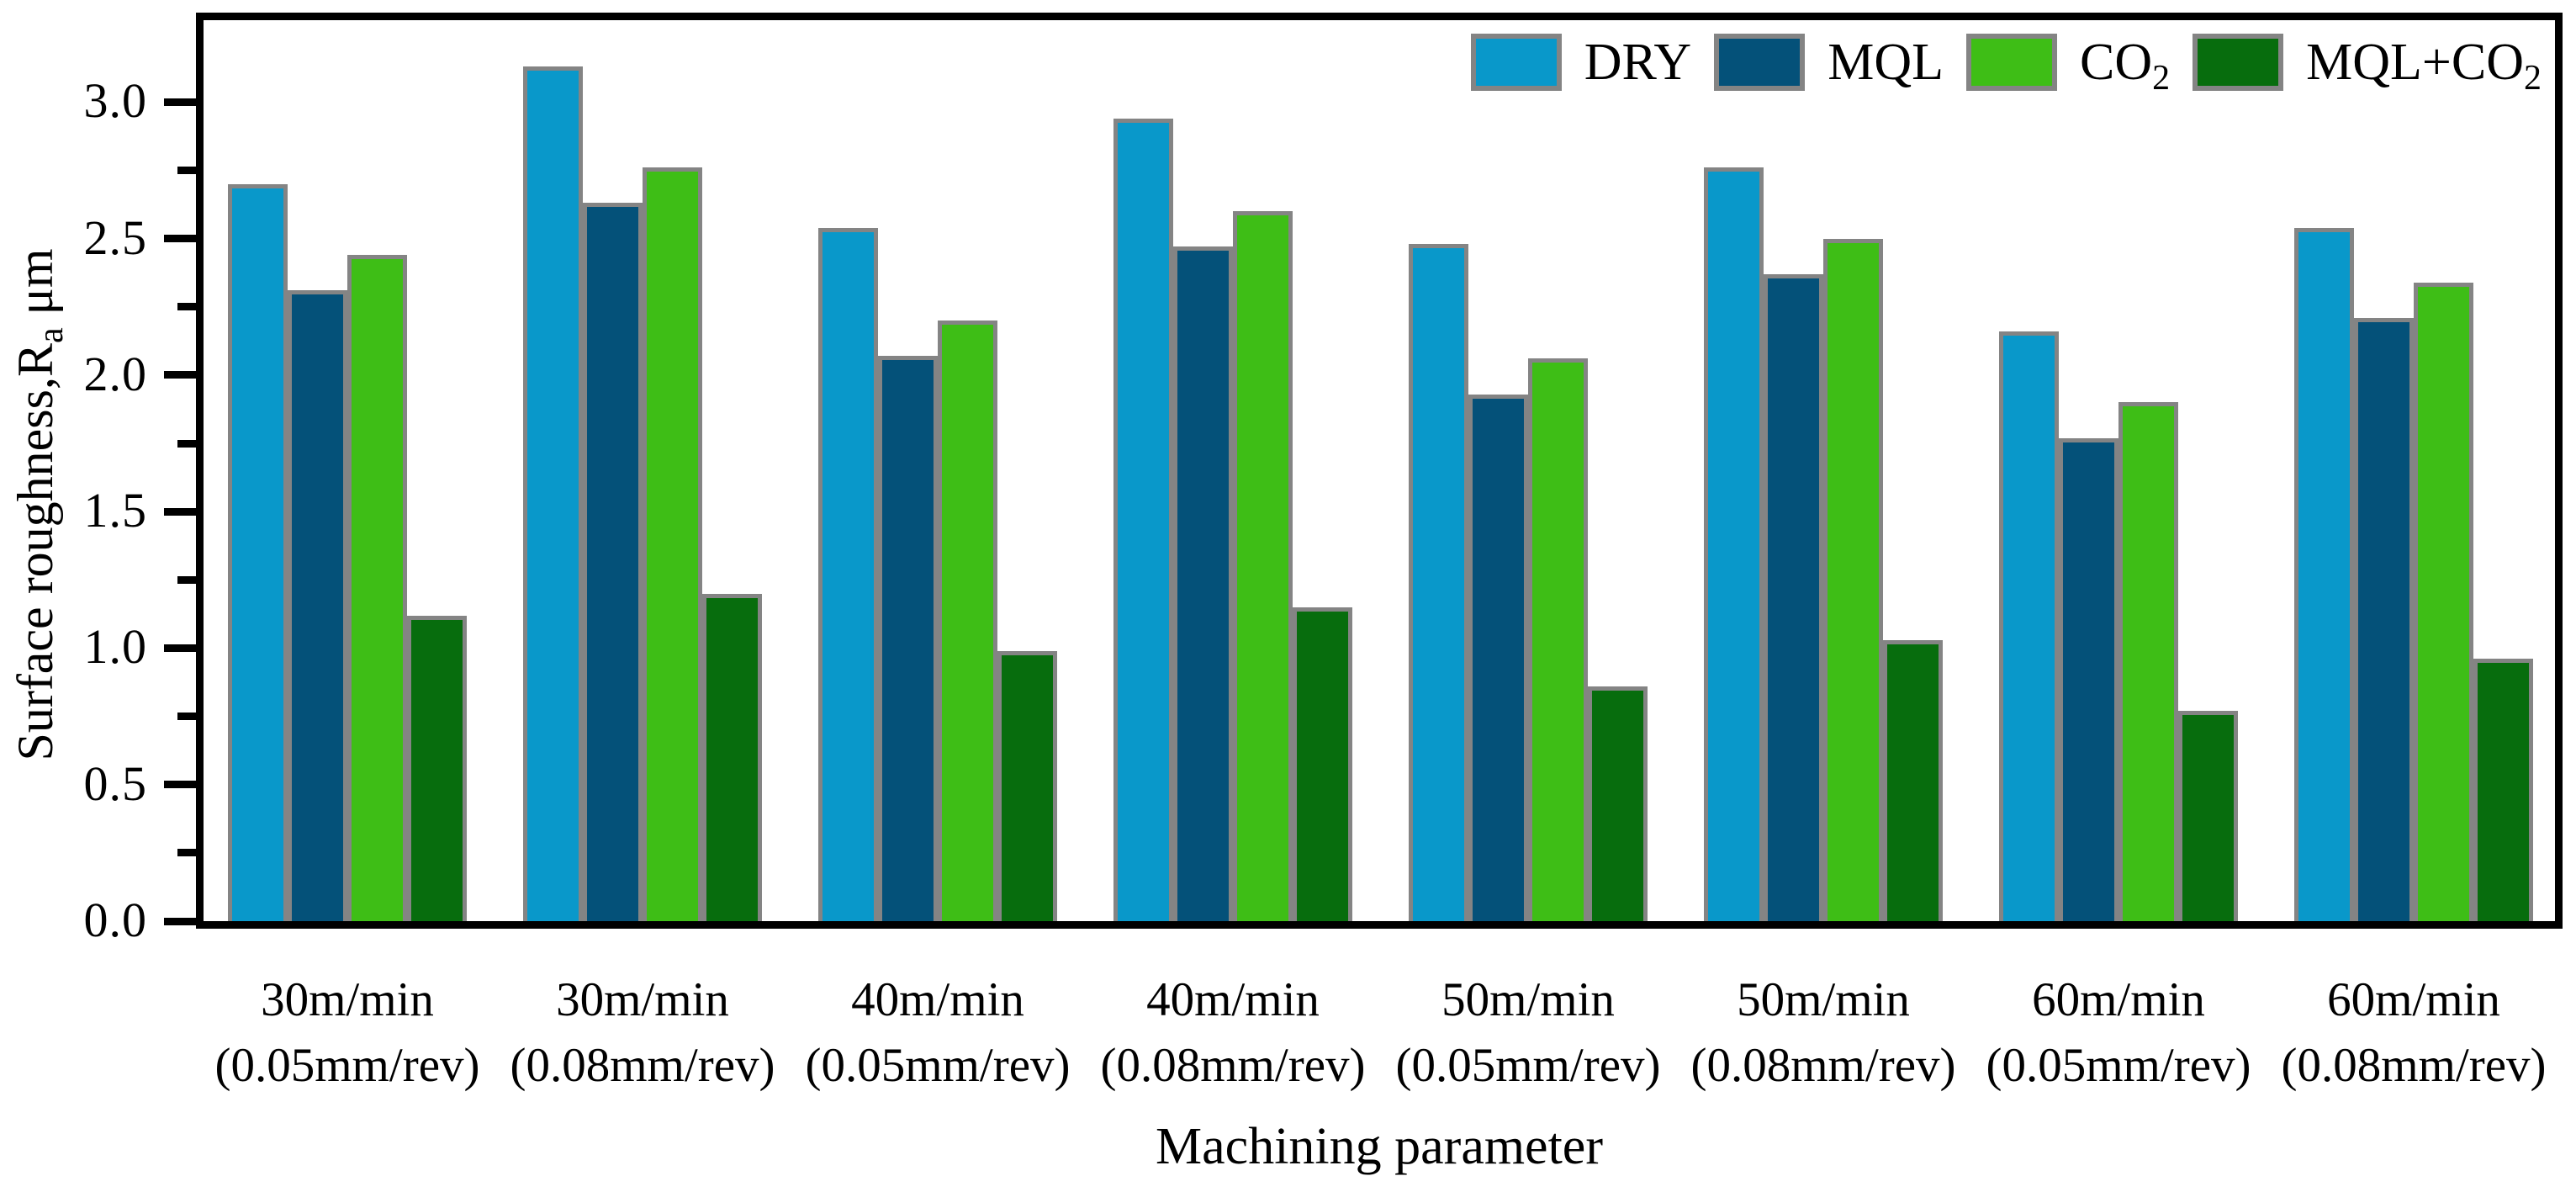  What do you see at coordinates (115, 373) in the screenshot?
I see `y-tick-label-2.0: 2.0` at bounding box center [115, 373].